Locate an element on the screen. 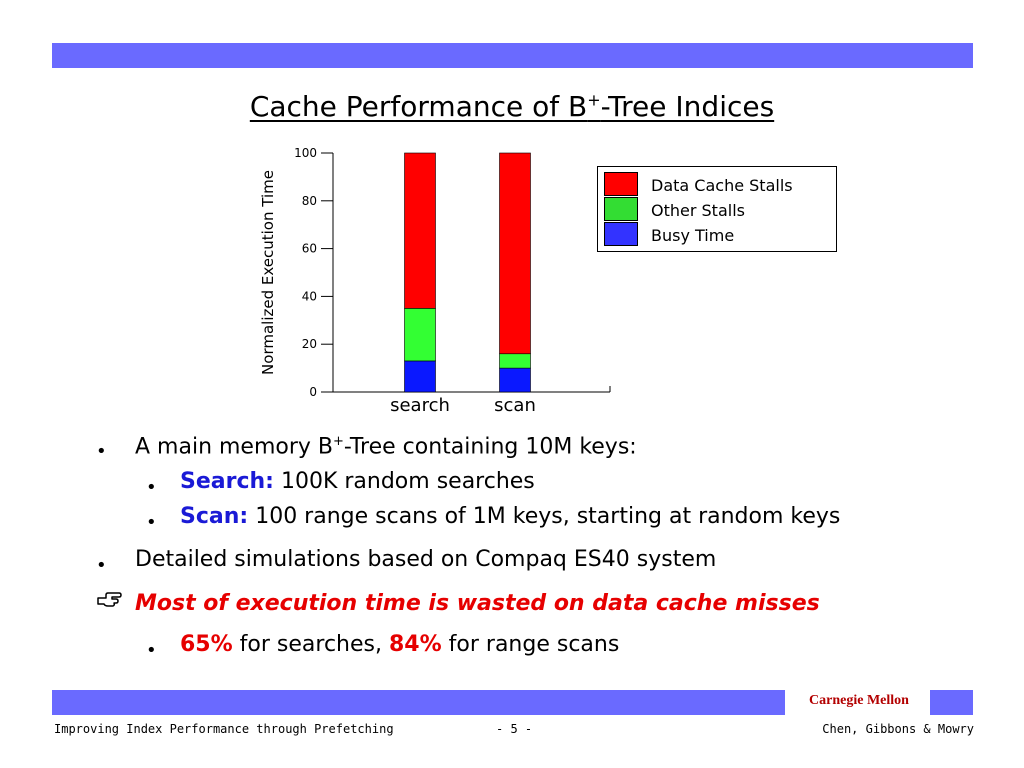 Image resolution: width=1024 pixels, height=768 pixels. legend-label: Other Stalls is located at coordinates (698, 210).